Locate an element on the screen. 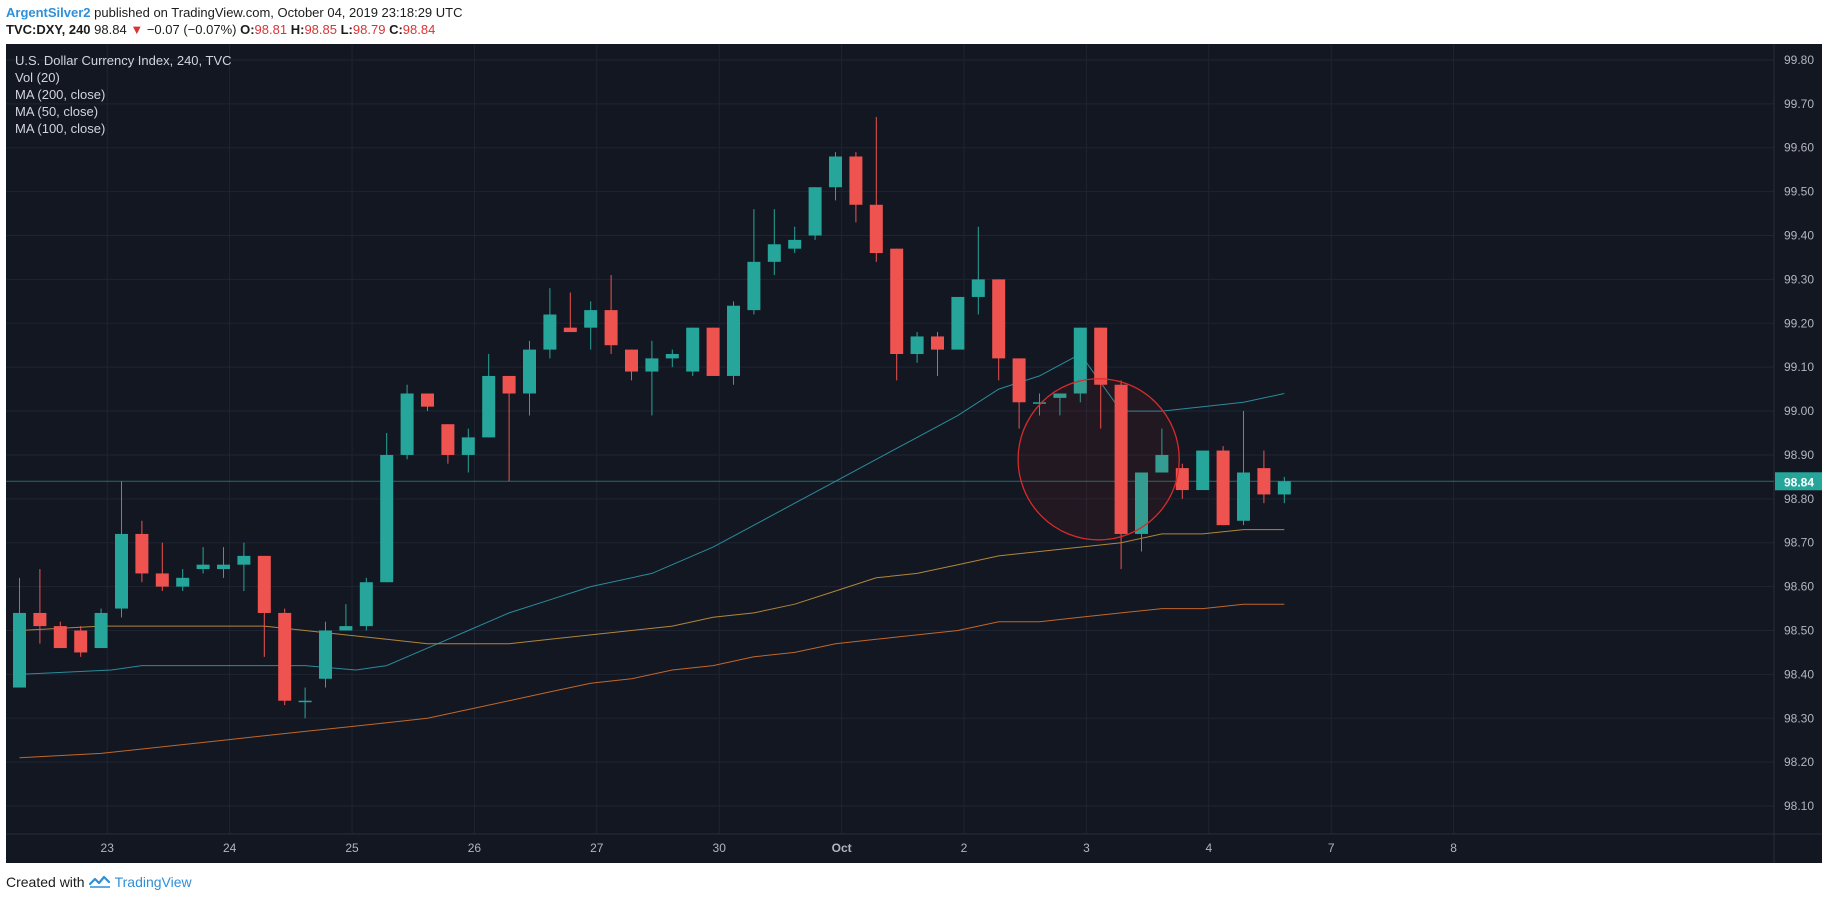 The height and width of the screenshot is (899, 1828). price-tick-label: 99.40 is located at coordinates (1799, 236).